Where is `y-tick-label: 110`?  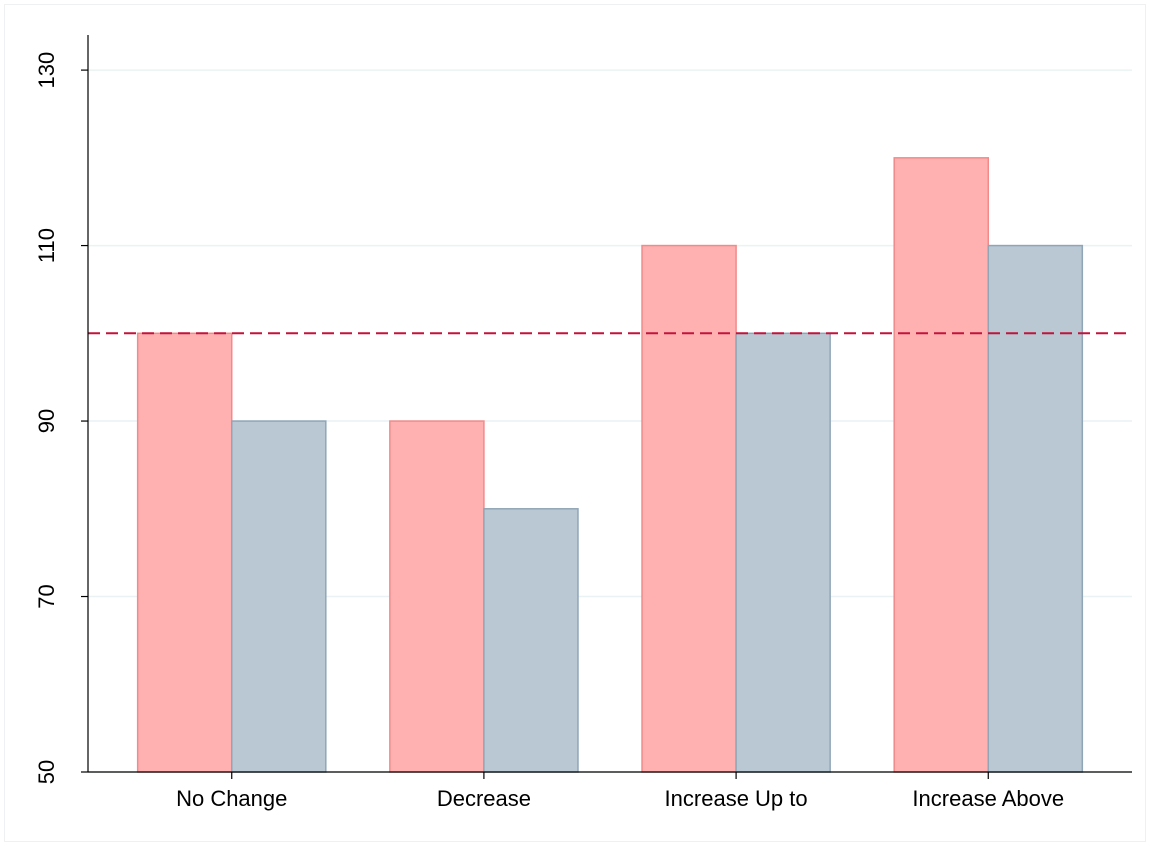 y-tick-label: 110 is located at coordinates (46, 245).